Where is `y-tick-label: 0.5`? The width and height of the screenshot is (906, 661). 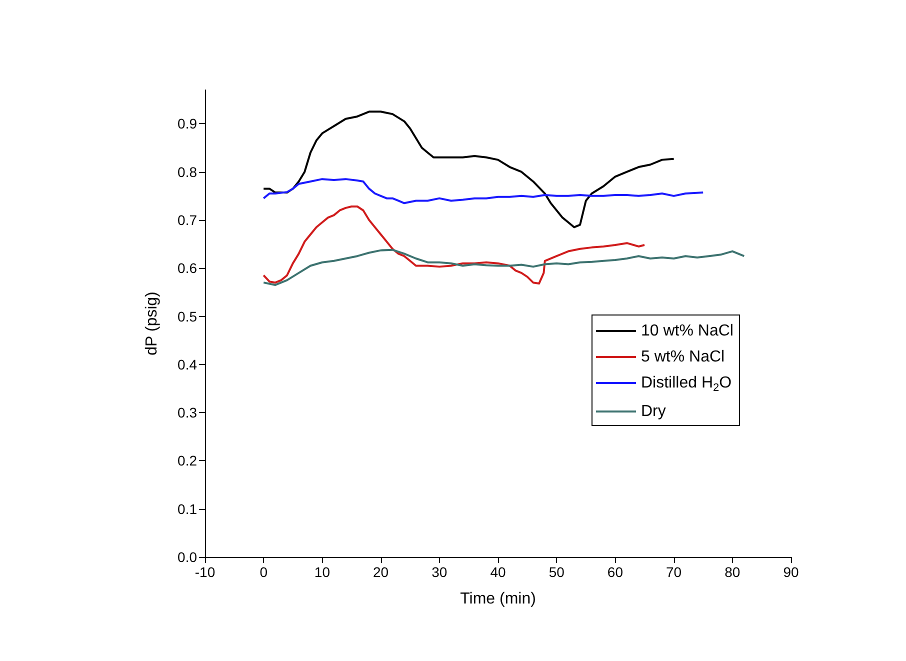 y-tick-label: 0.5 is located at coordinates (188, 316).